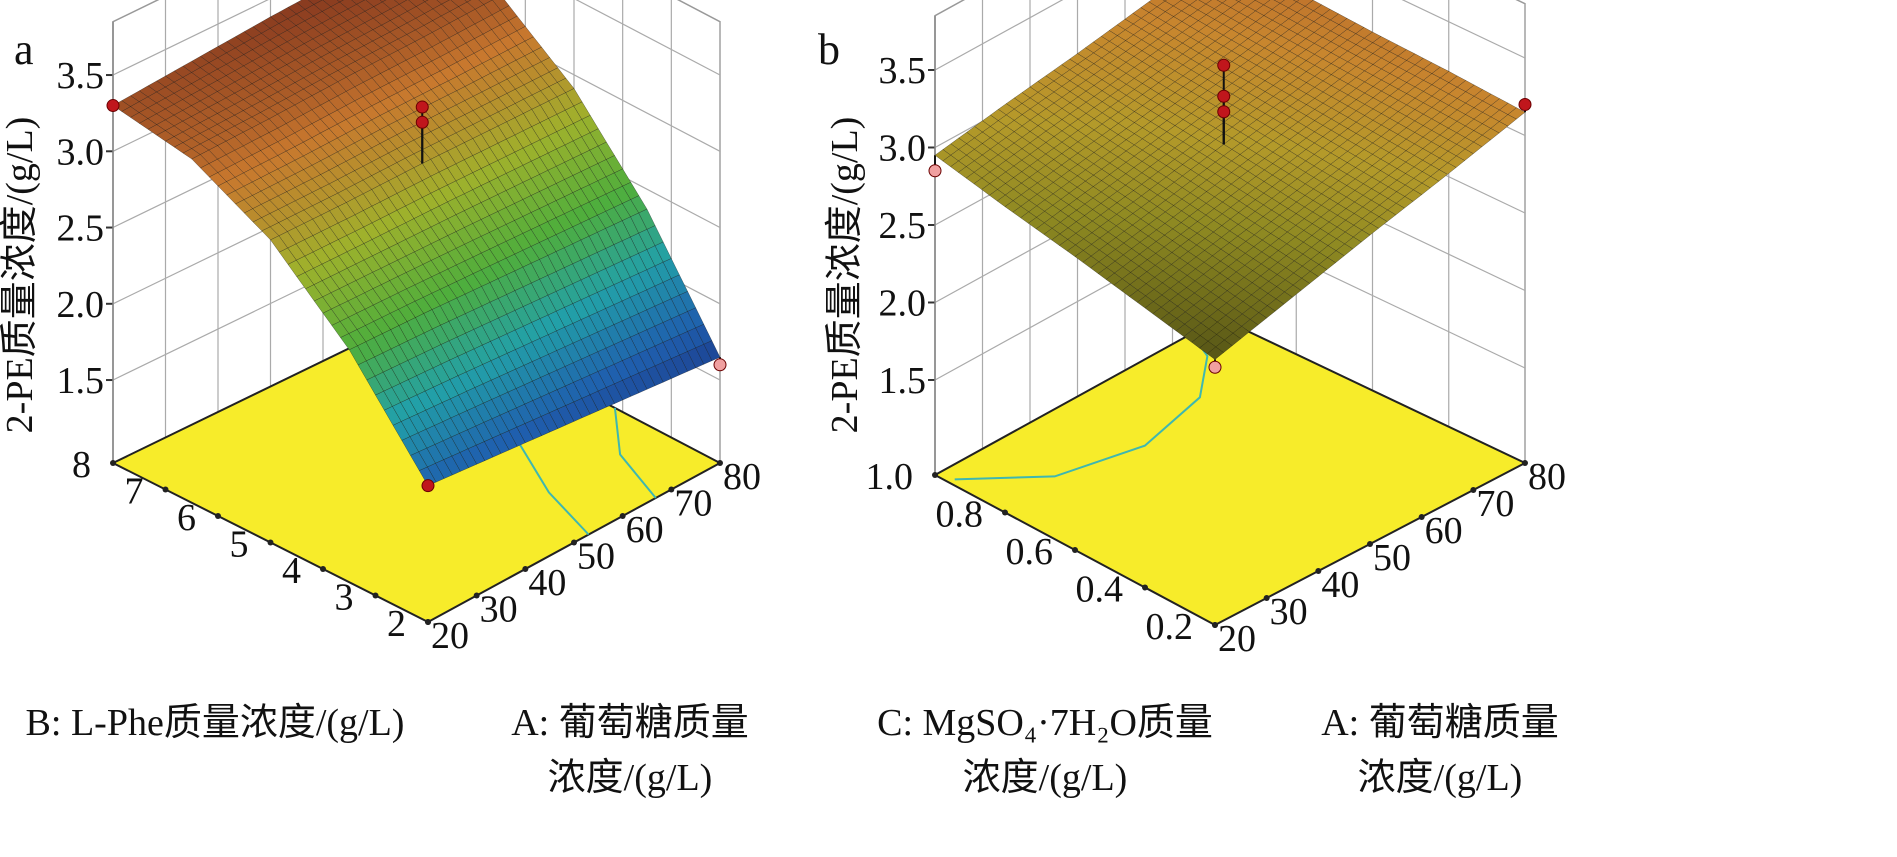 The width and height of the screenshot is (1897, 857). Describe the element at coordinates (630, 723) in the screenshot. I see `x-axis-title-a-line1: A: 葡萄糖质量` at that location.